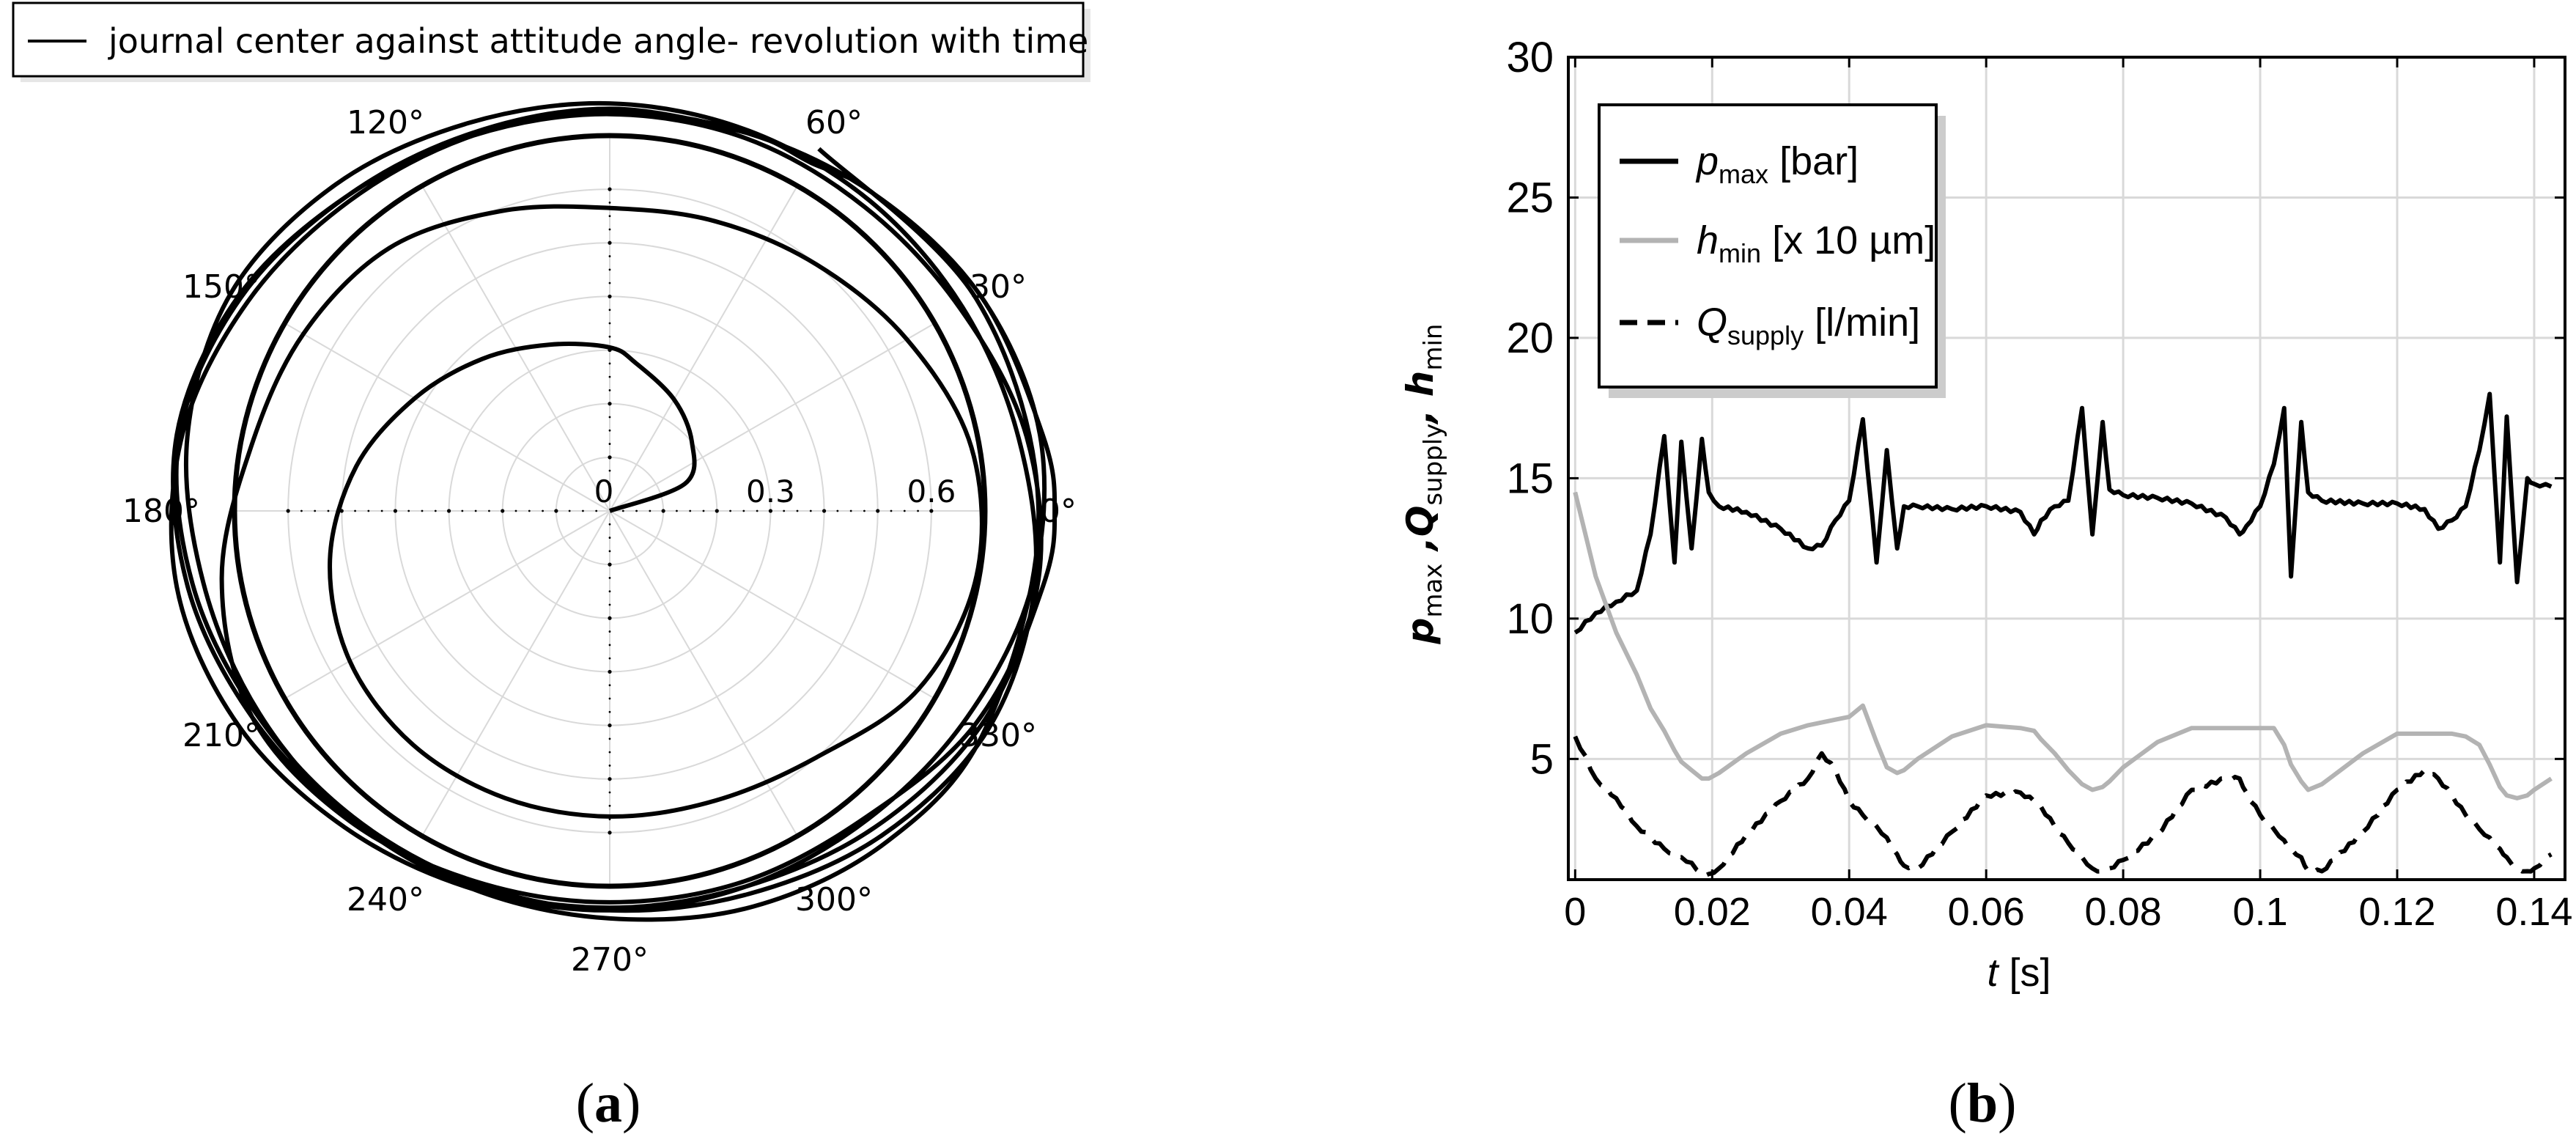 Image resolution: width=2576 pixels, height=1145 pixels. What do you see at coordinates (1850, 912) in the screenshot?
I see `x-tick-label: 0.04` at bounding box center [1850, 912].